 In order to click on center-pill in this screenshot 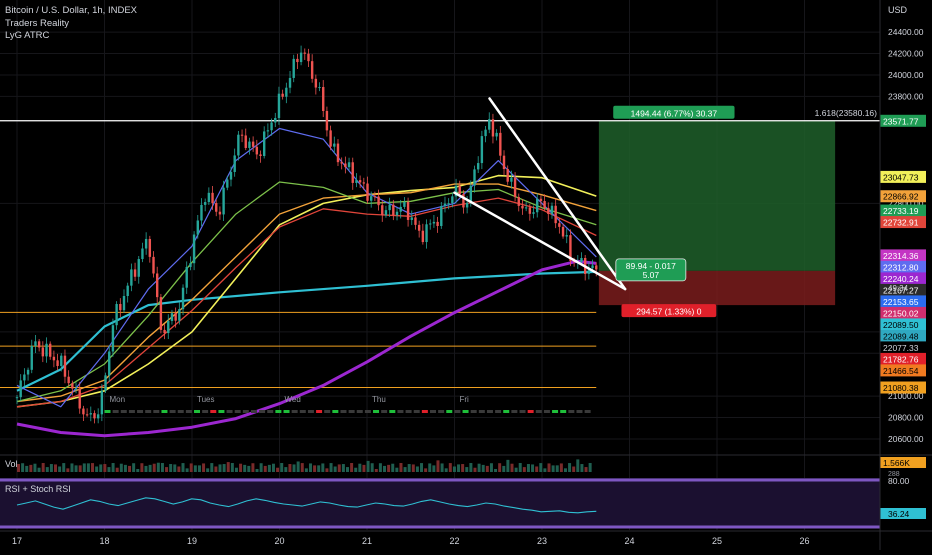, I will do `click(651, 270)`.